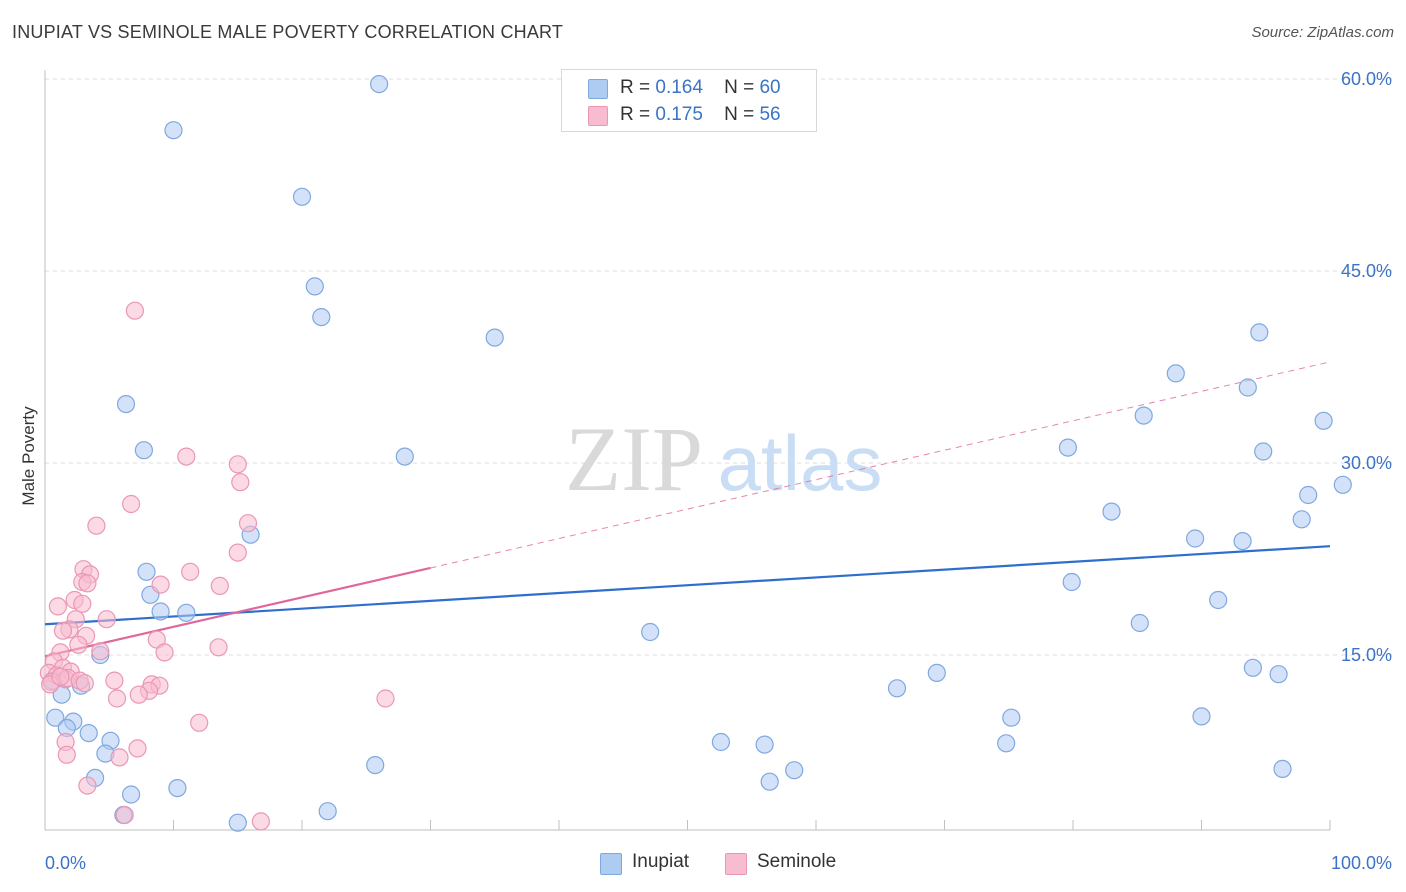 This screenshot has width=1406, height=892. I want to click on legend-r-value-seminole: 0.175, so click(679, 114).